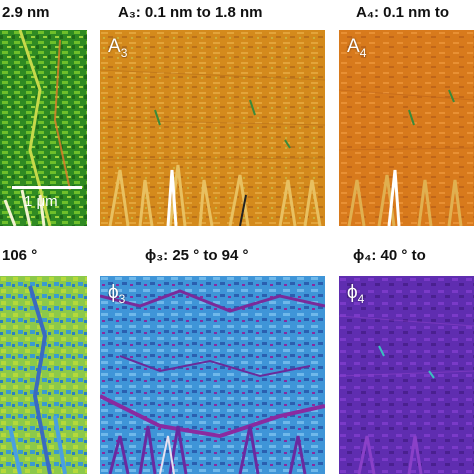 The image size is (474, 474). I want to click on panel-phi2, so click(43, 375).